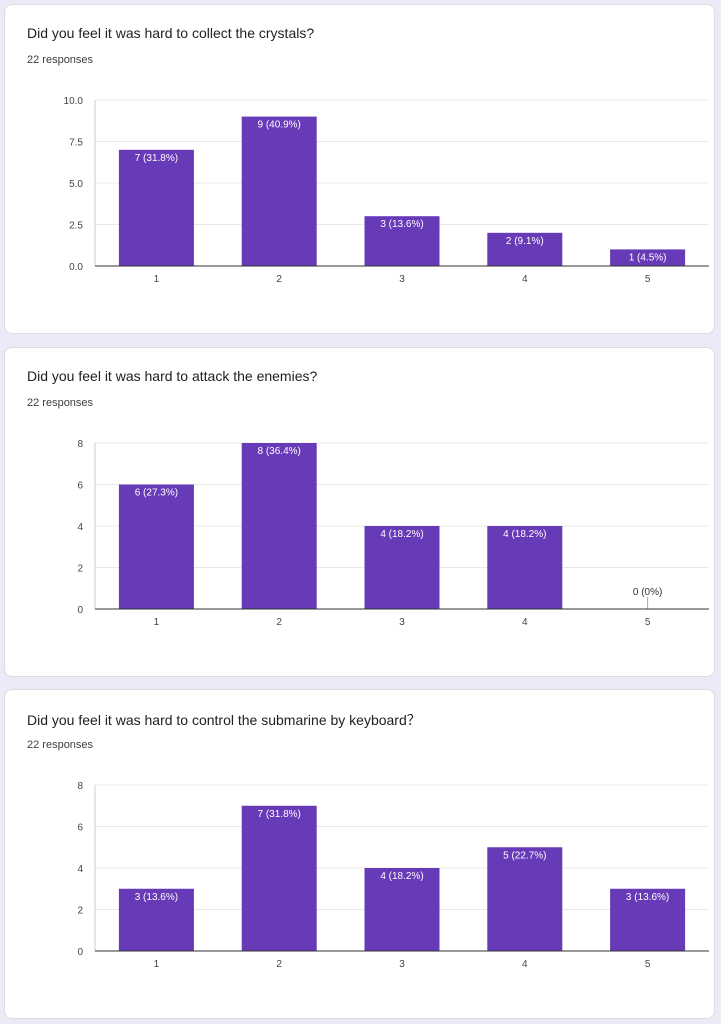 This screenshot has width=721, height=1024. What do you see at coordinates (74, 101) in the screenshot?
I see `y-tick-label: 10.0` at bounding box center [74, 101].